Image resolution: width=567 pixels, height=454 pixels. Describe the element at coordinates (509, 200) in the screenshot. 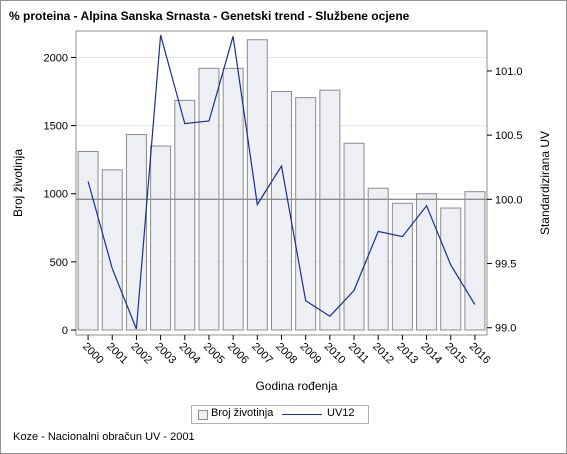

I see `y2-tick-label: 100.0` at that location.